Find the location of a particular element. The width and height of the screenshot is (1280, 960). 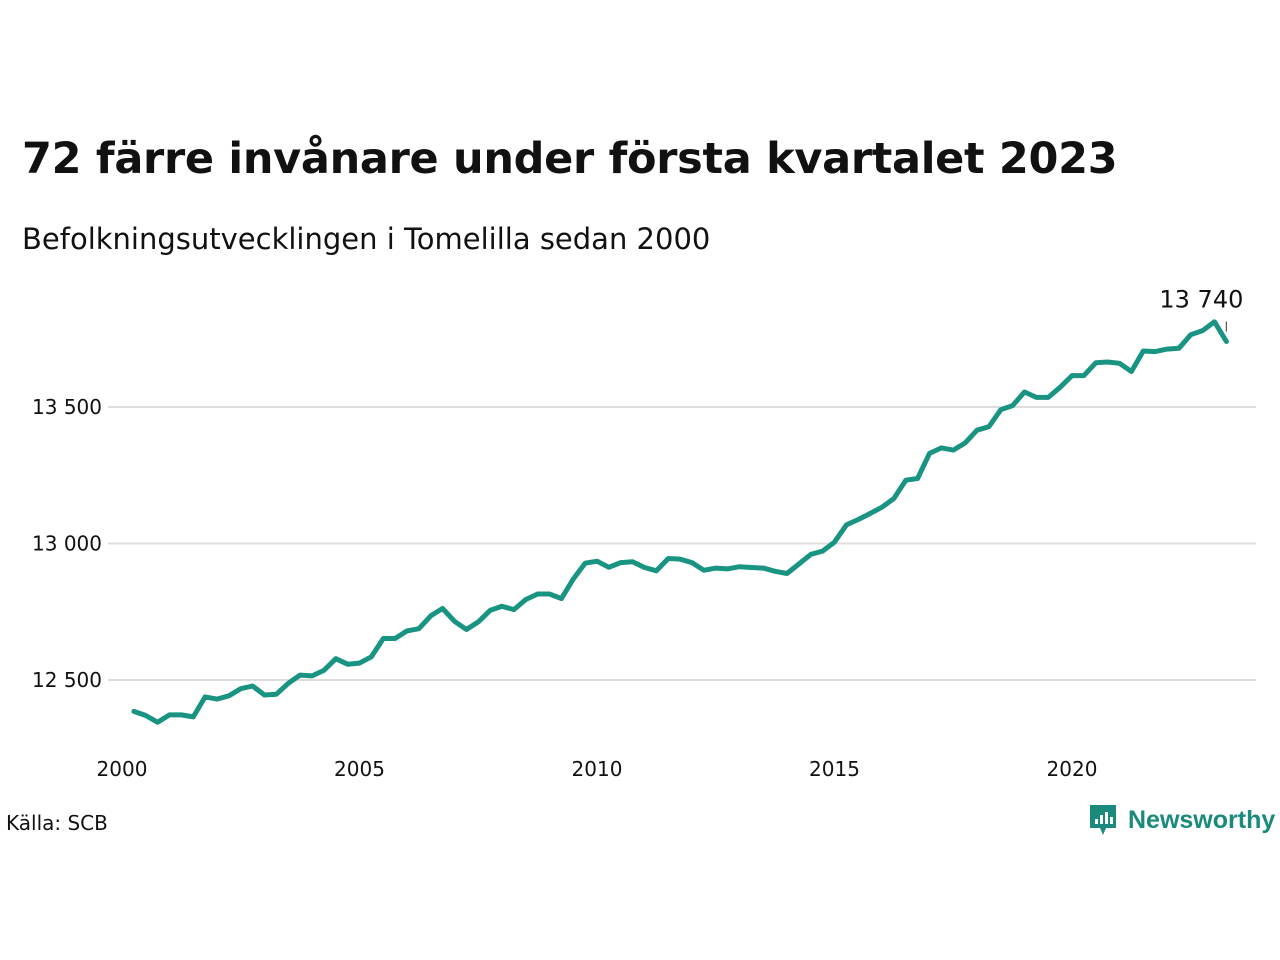

x-tick-label: 2005 is located at coordinates (359, 769).